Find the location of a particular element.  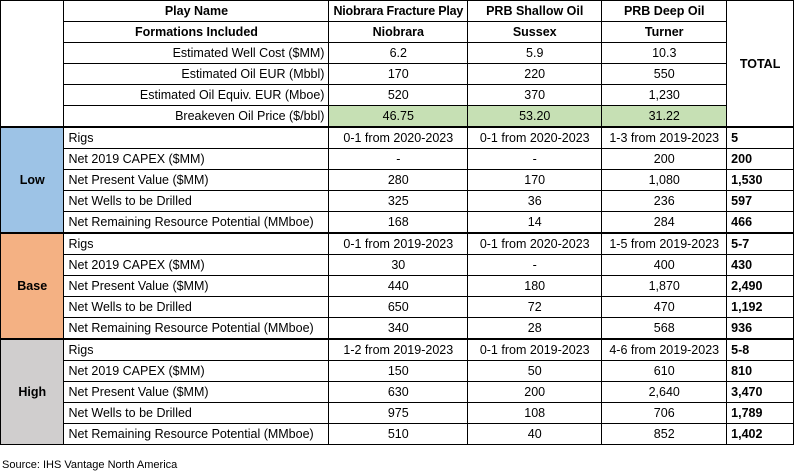

metric-value: 975 is located at coordinates (398, 413).